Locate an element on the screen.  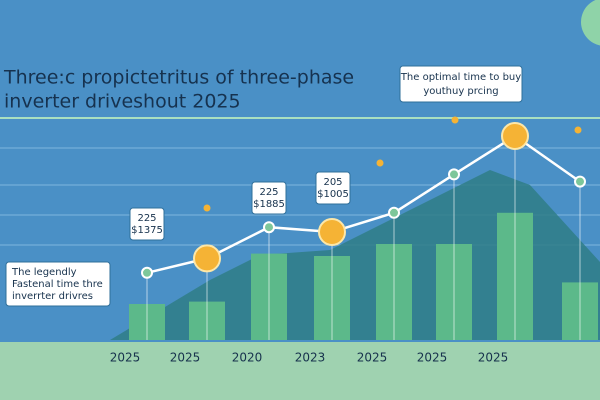
x-tick-label: 2023 is located at coordinates (310, 358).